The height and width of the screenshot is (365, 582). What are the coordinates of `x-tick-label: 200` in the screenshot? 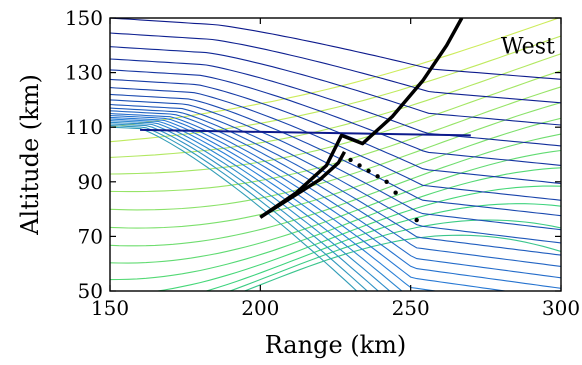 It's located at (260, 308).